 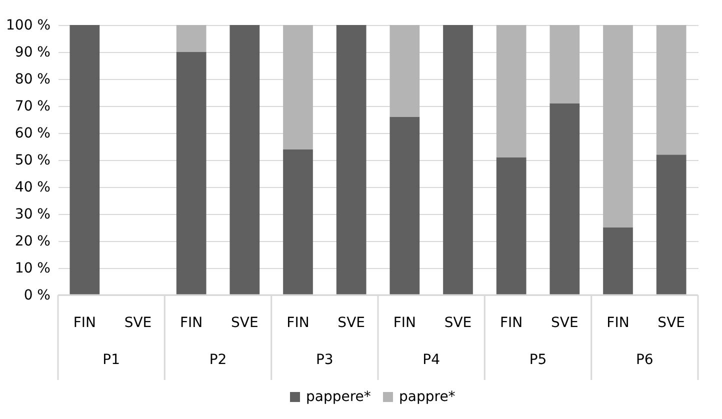 I want to click on y-tick-label: 80 %, so click(x=32, y=80).